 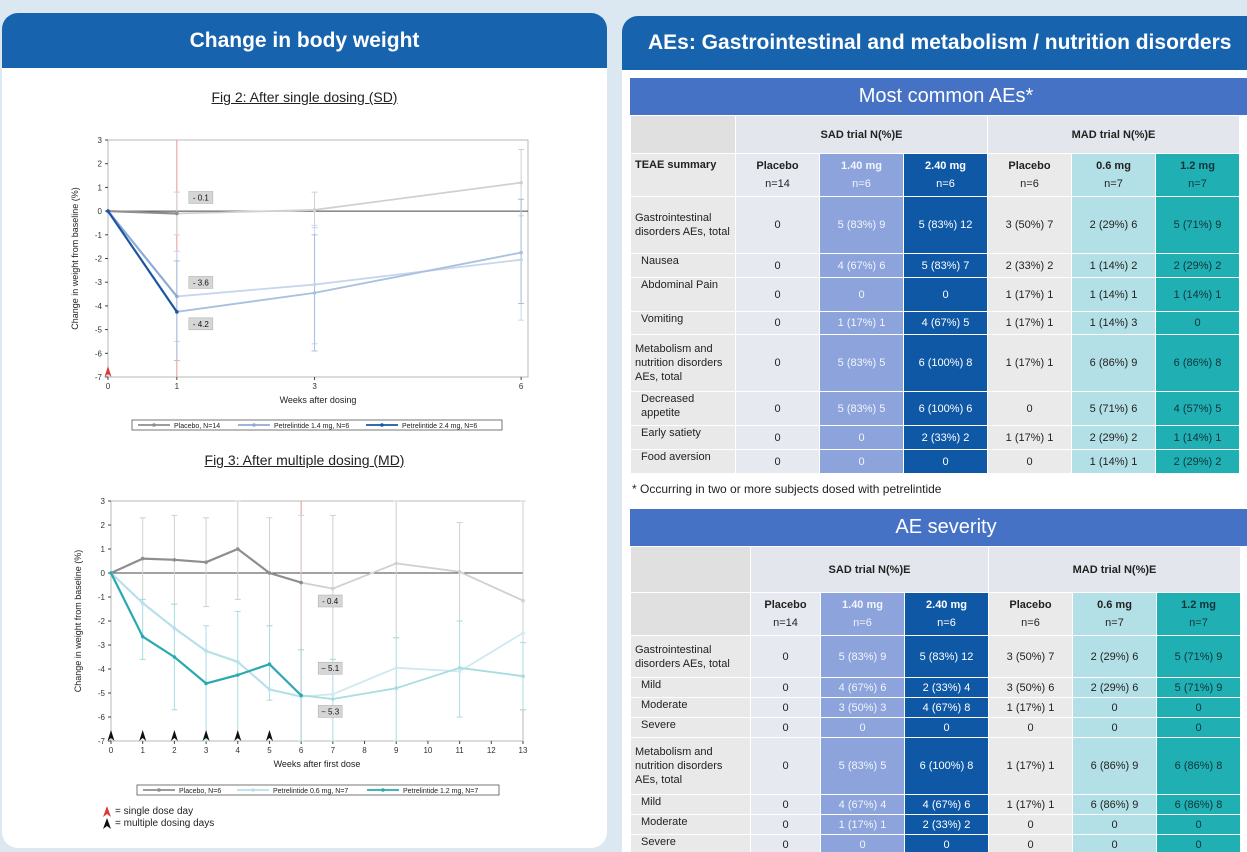 I want to click on y-tick-label: -7, so click(x=99, y=377).